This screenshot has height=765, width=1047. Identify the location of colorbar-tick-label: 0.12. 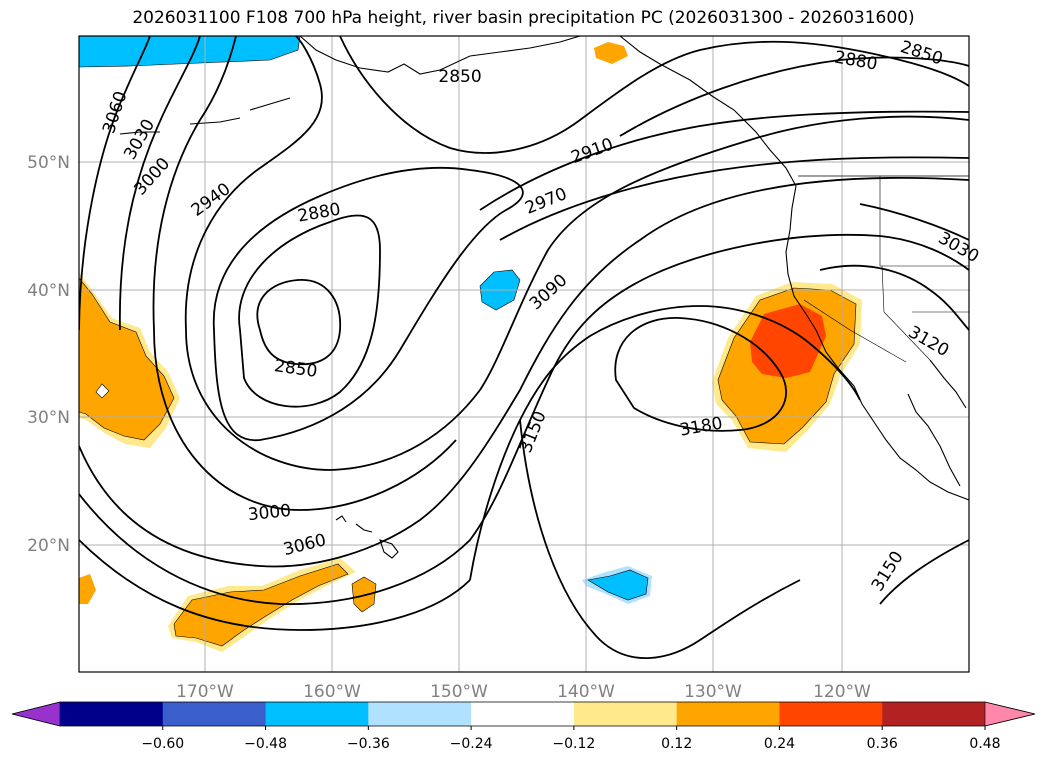
(676, 744).